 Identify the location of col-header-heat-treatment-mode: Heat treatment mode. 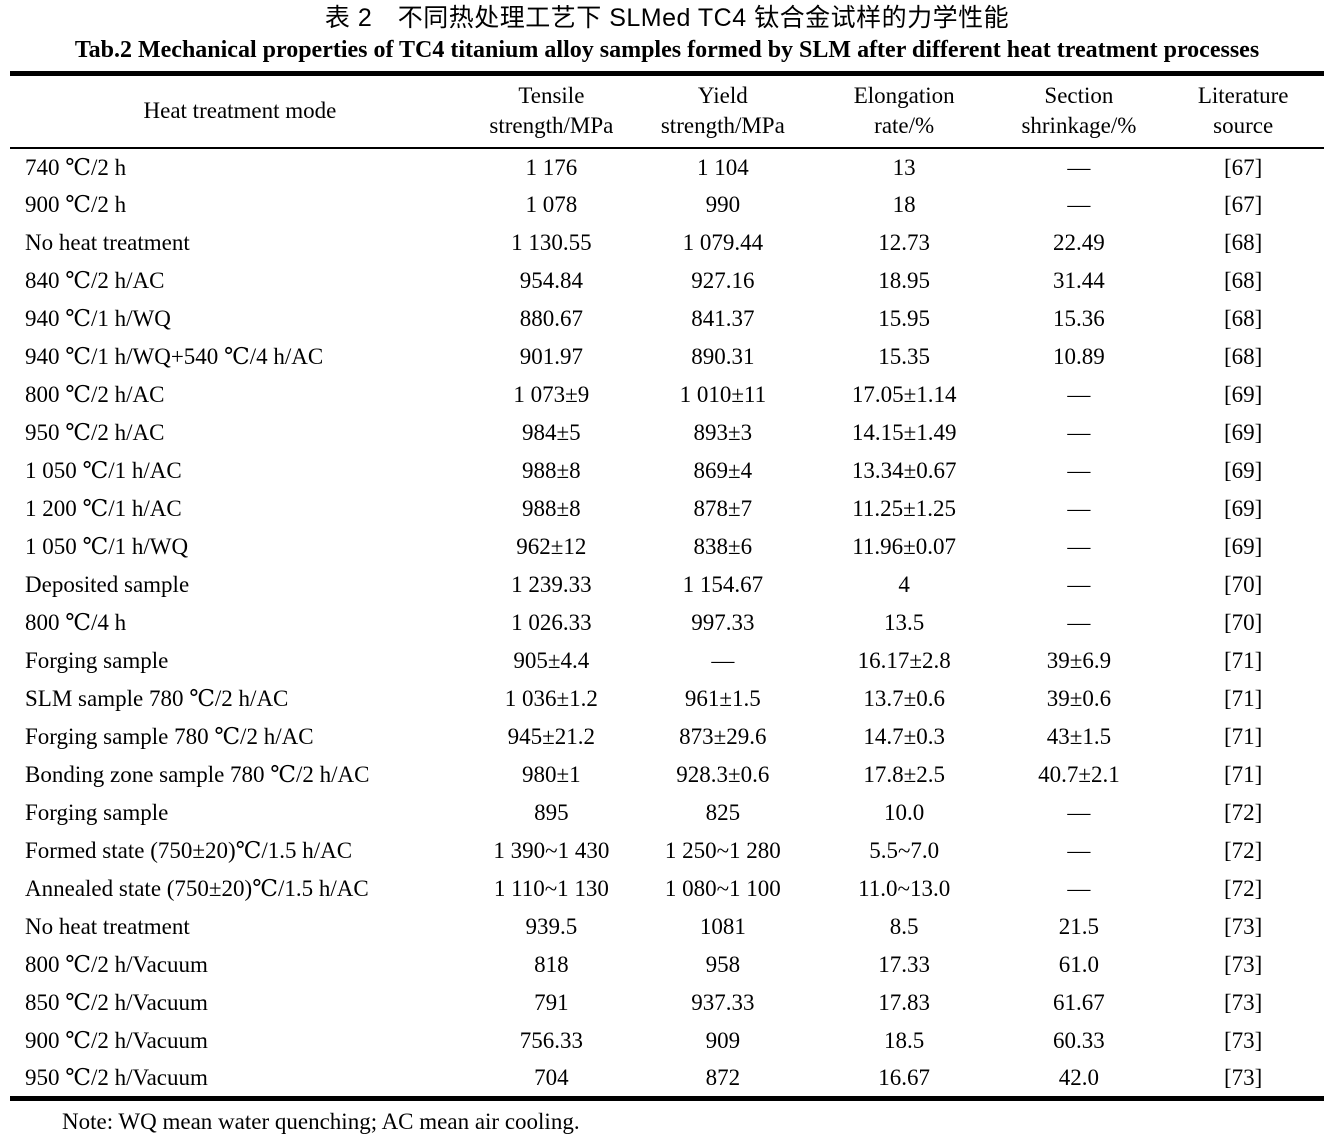
(240, 111).